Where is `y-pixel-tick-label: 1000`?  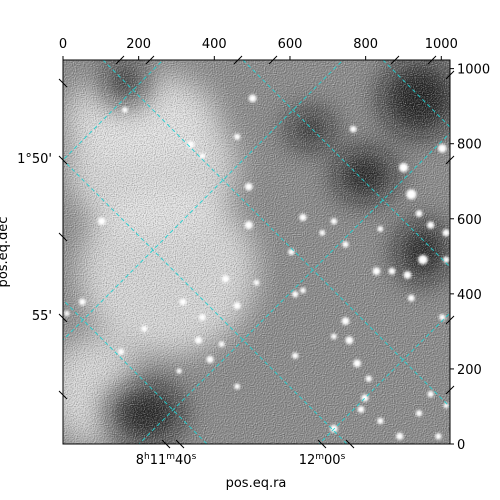 y-pixel-tick-label: 1000 is located at coordinates (473, 70).